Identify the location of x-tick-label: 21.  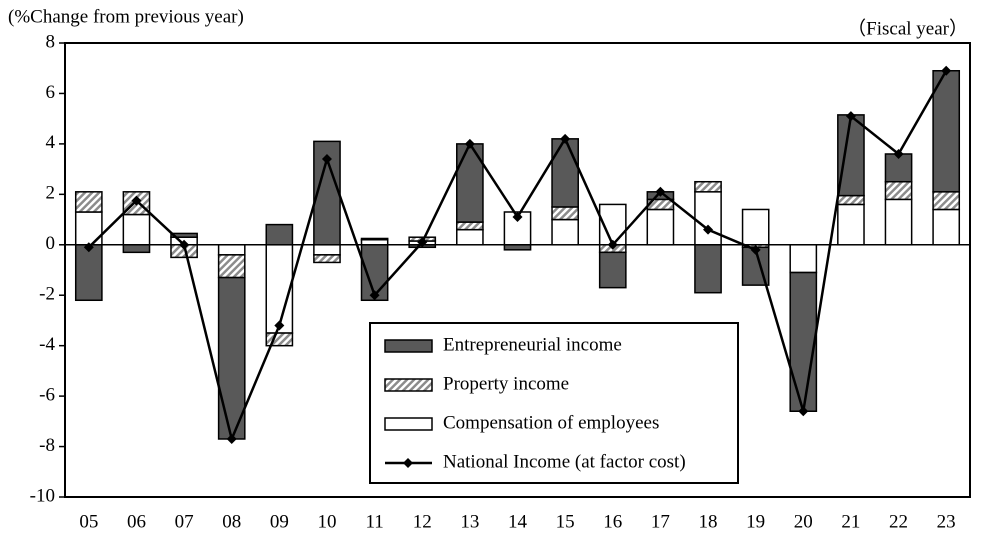
(850, 521).